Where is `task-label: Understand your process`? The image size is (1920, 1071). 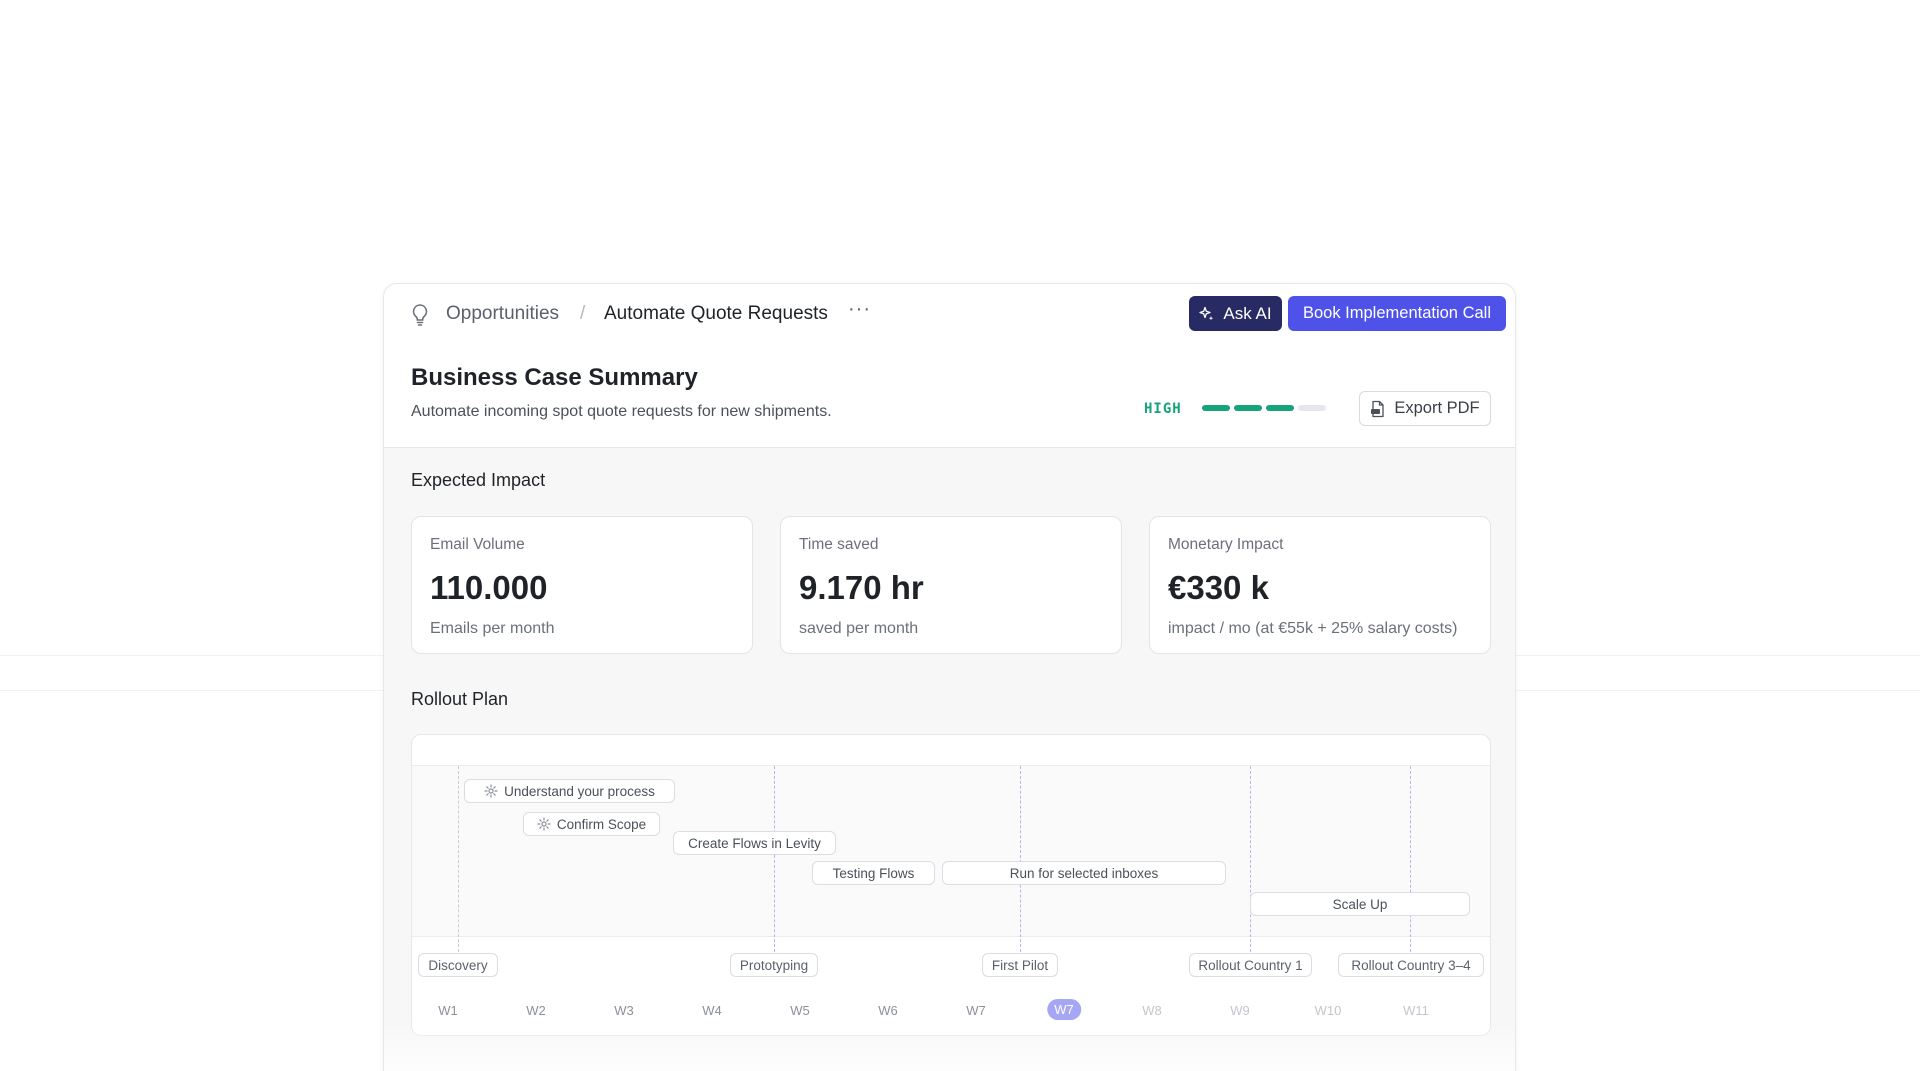 task-label: Understand your process is located at coordinates (579, 791).